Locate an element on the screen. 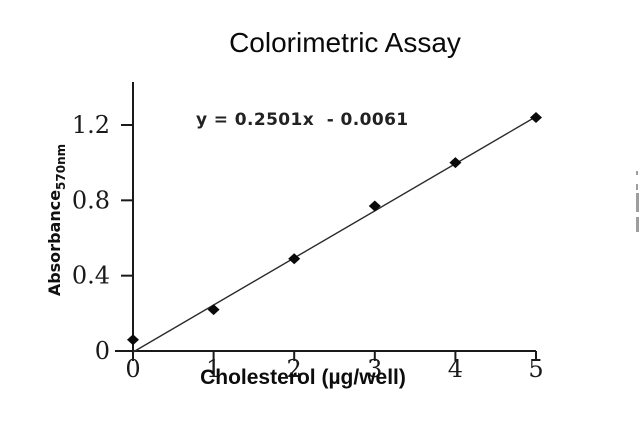 This screenshot has width=640, height=433. trendline-equation-label: y = 0.2501x - 0.0061 is located at coordinates (302, 120).